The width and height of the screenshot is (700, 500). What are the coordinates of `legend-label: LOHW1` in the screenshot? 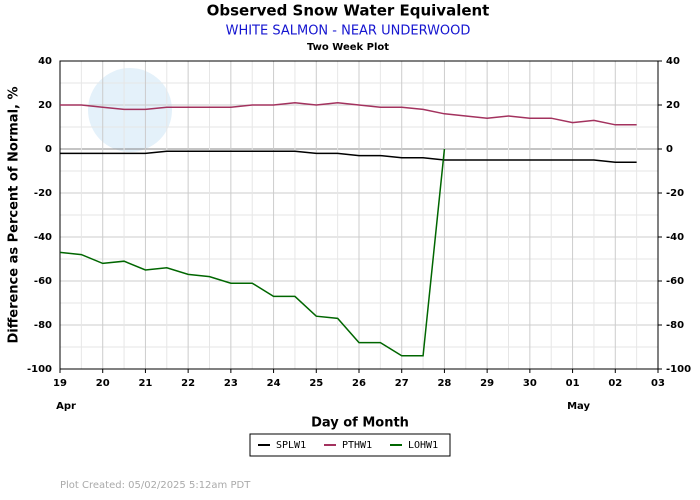 It's located at (423, 445).